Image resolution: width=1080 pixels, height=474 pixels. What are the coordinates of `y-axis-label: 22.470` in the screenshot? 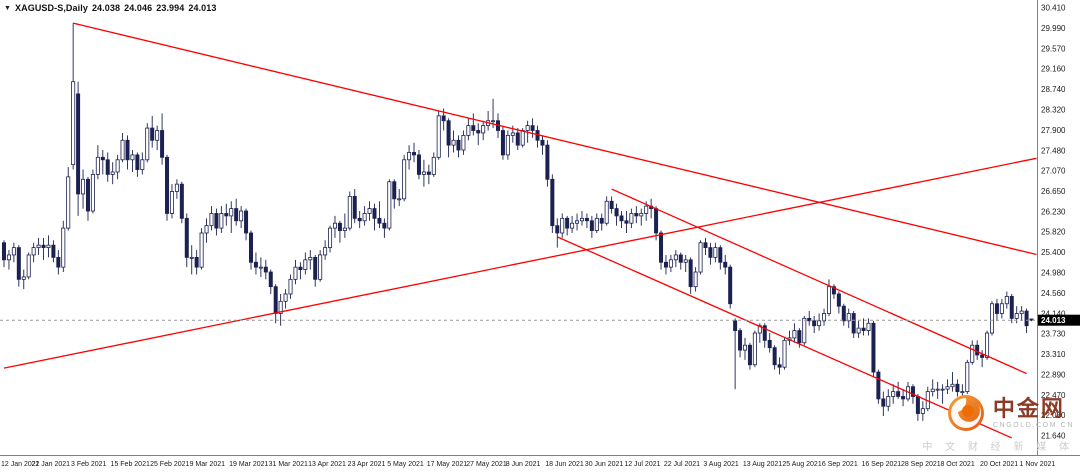 It's located at (1053, 395).